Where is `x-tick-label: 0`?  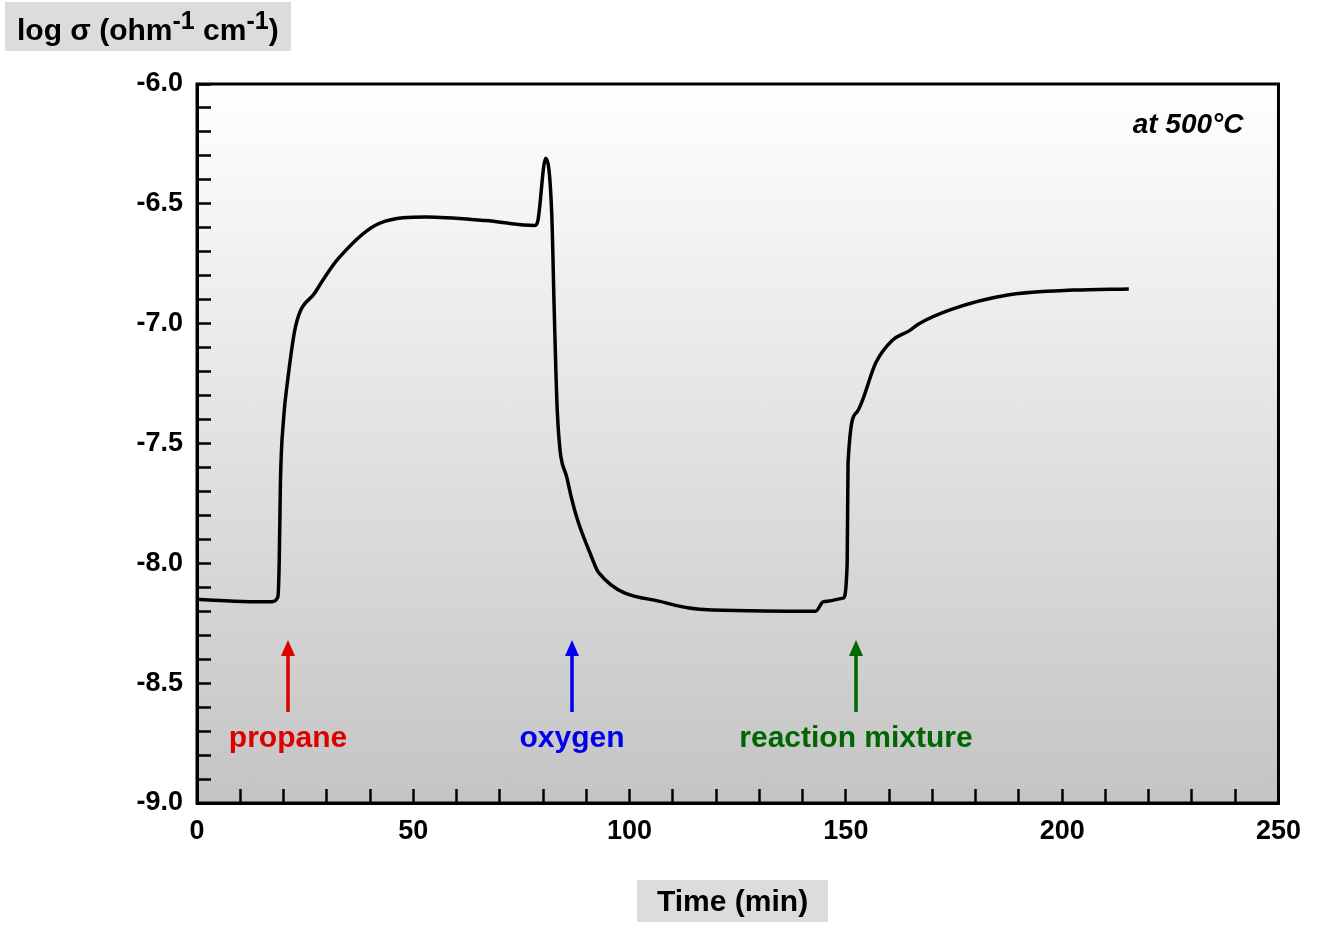
x-tick-label: 0 is located at coordinates (197, 829).